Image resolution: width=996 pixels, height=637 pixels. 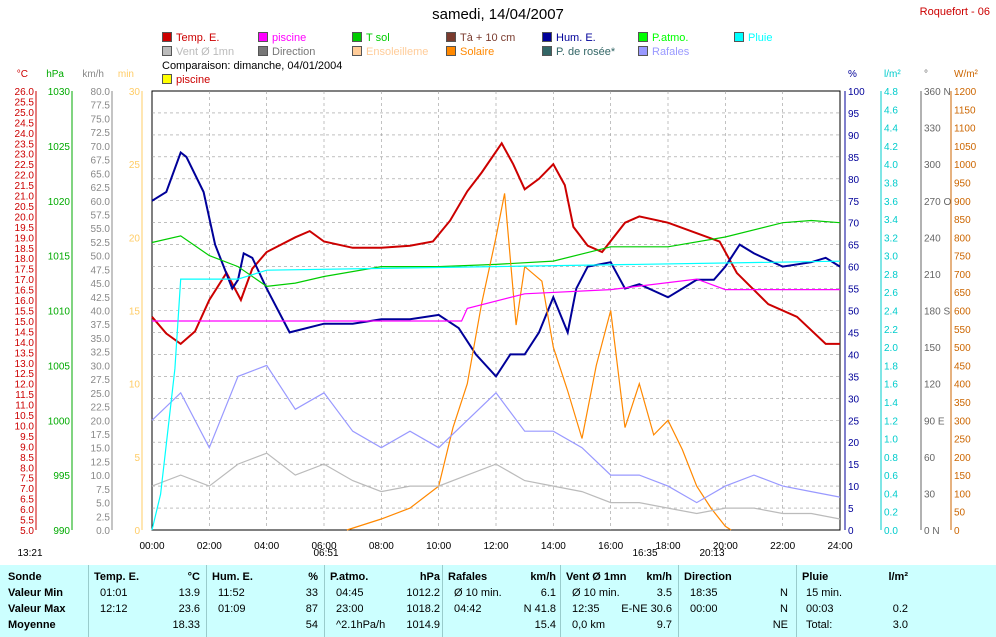 I want to click on left-axis-tick: 19.0, so click(x=25, y=238).